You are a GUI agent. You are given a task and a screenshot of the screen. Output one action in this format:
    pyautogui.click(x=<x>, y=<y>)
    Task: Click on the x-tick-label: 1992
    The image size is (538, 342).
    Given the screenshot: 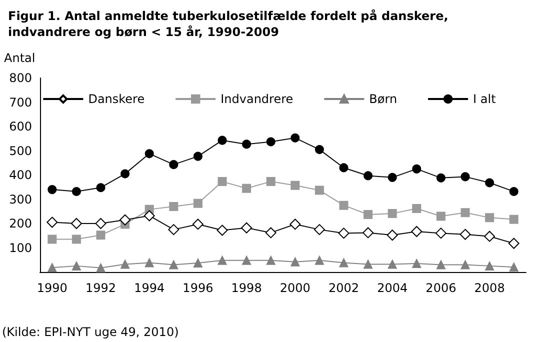 What is the action you would take?
    pyautogui.click(x=100, y=288)
    